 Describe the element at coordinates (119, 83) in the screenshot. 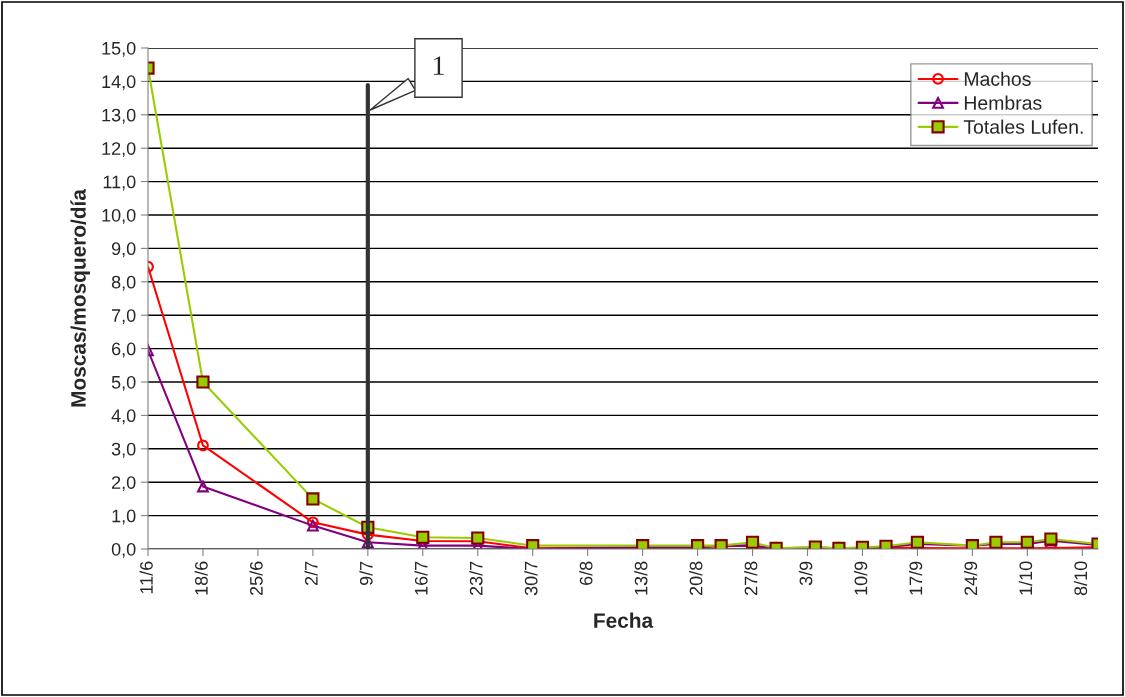

I see `y-tick-label: 14,0` at that location.